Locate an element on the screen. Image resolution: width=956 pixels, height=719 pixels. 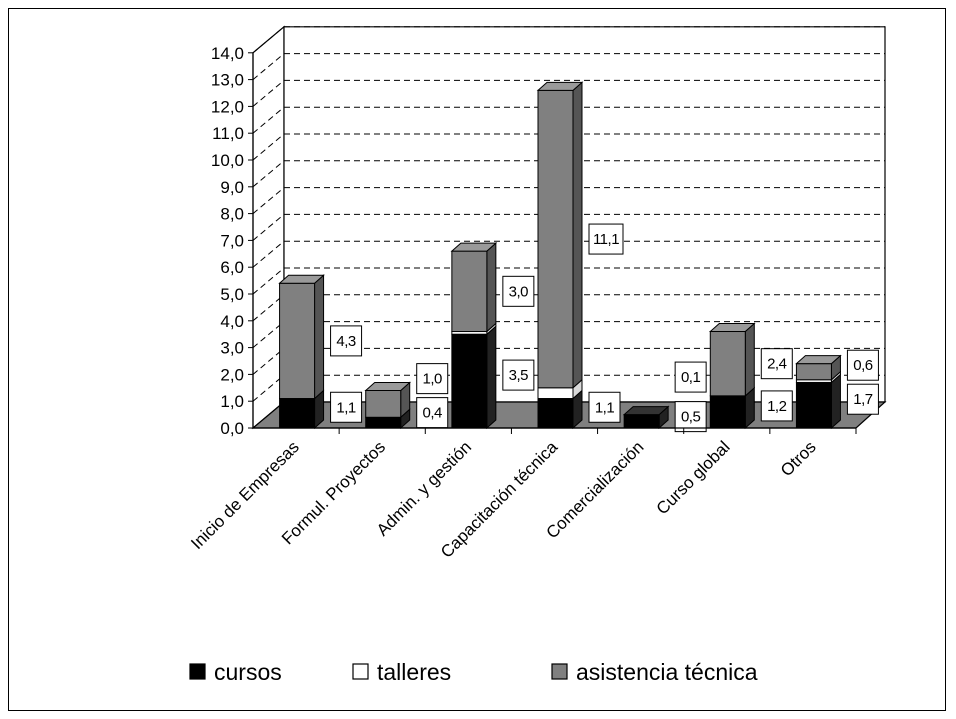
data-label: 0,1 is located at coordinates (690, 377).